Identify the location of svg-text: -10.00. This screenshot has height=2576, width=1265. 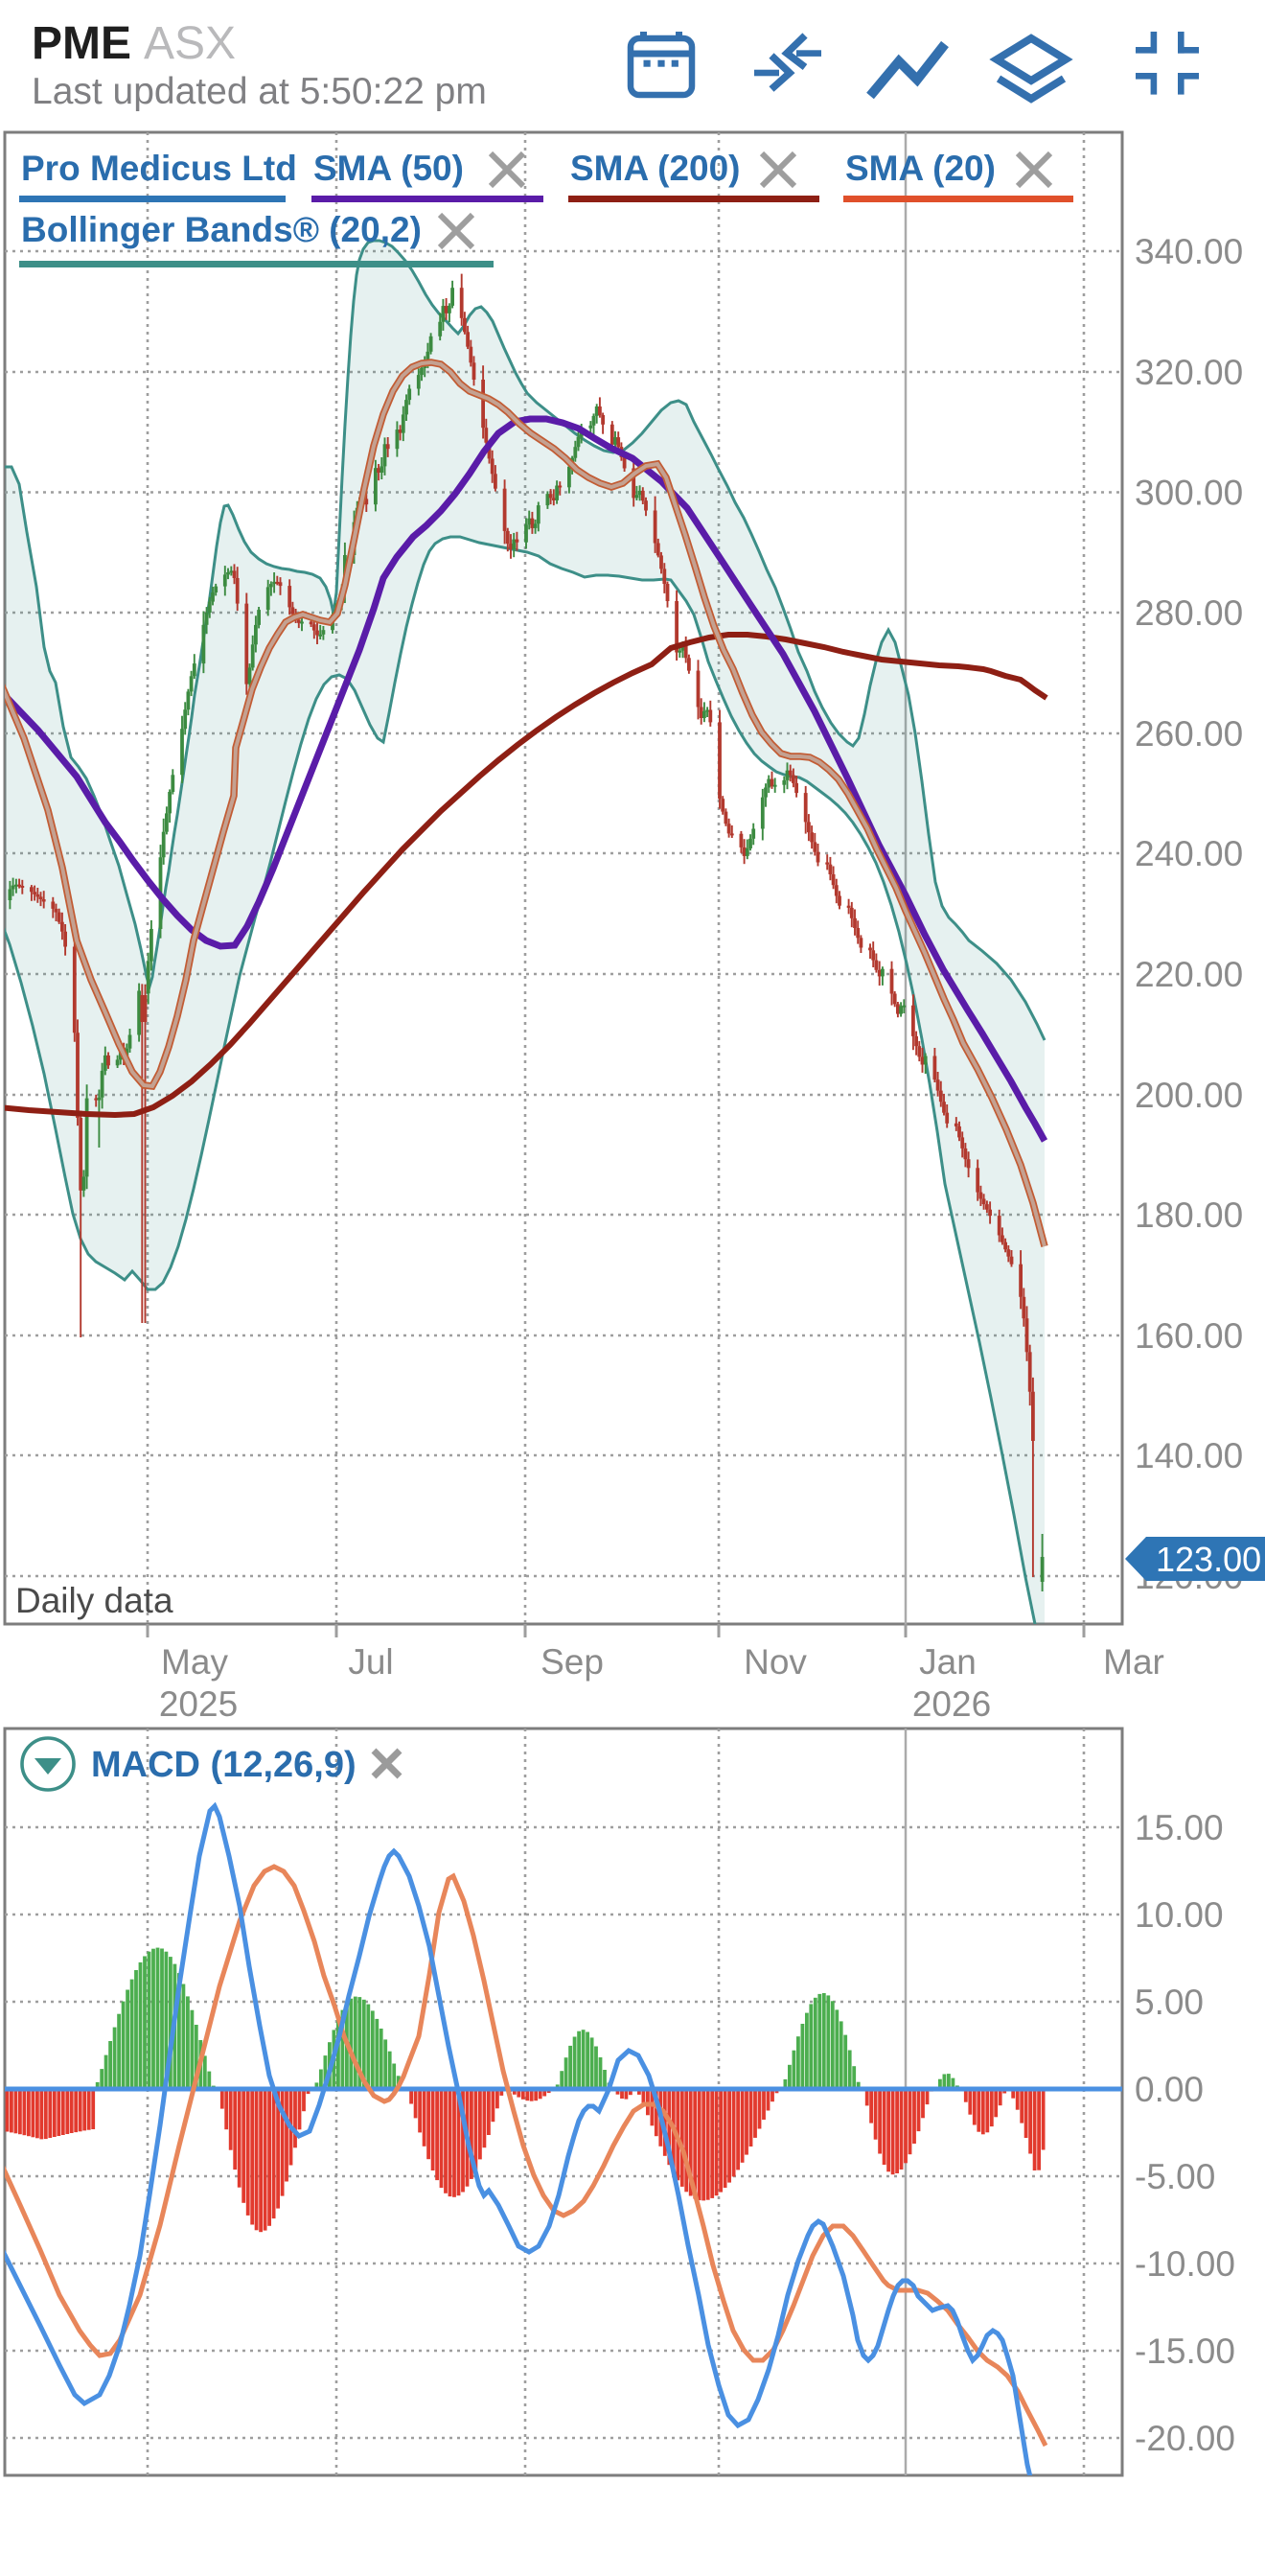
(1185, 2264).